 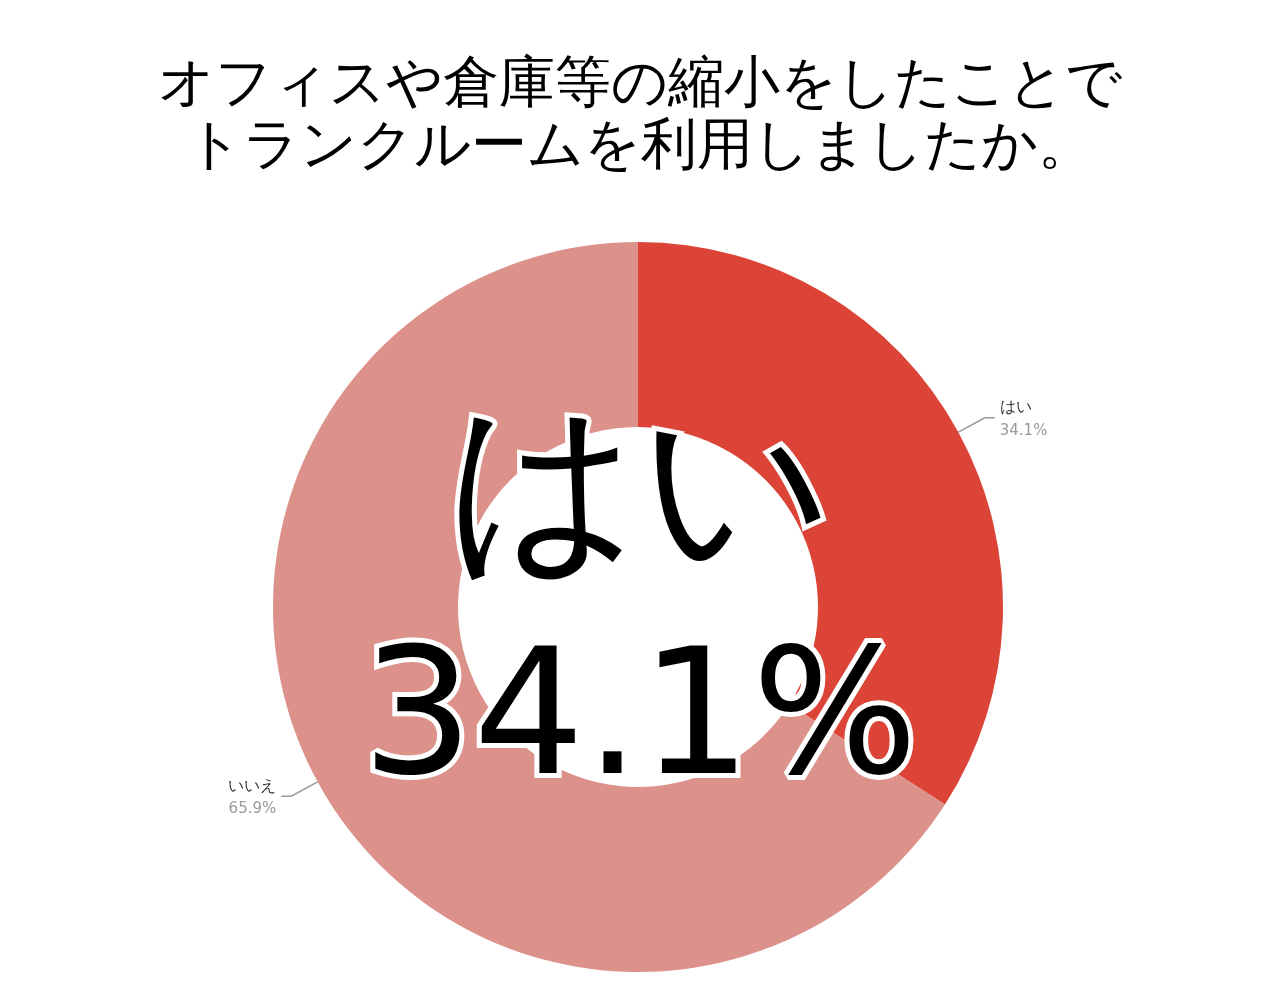 What do you see at coordinates (252, 785) in the screenshot?
I see `slice-label: いいえ` at bounding box center [252, 785].